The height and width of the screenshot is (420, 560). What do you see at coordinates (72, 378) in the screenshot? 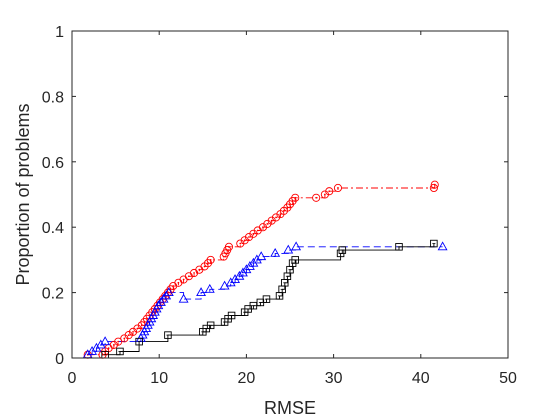
I see `x-tick-label: 0` at bounding box center [72, 378].